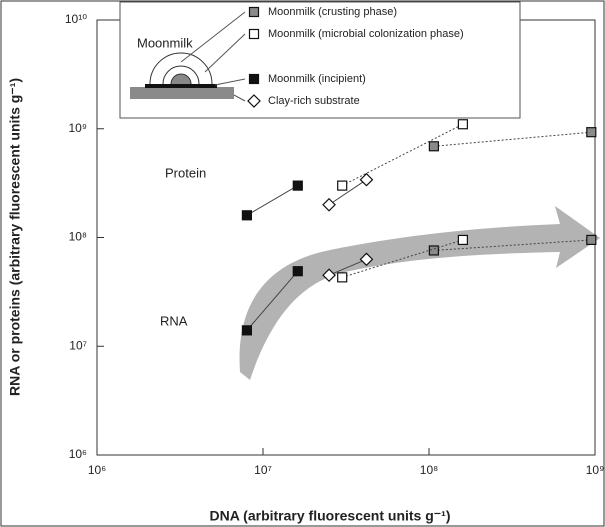  What do you see at coordinates (182, 93) in the screenshot?
I see `illustration-substrate` at bounding box center [182, 93].